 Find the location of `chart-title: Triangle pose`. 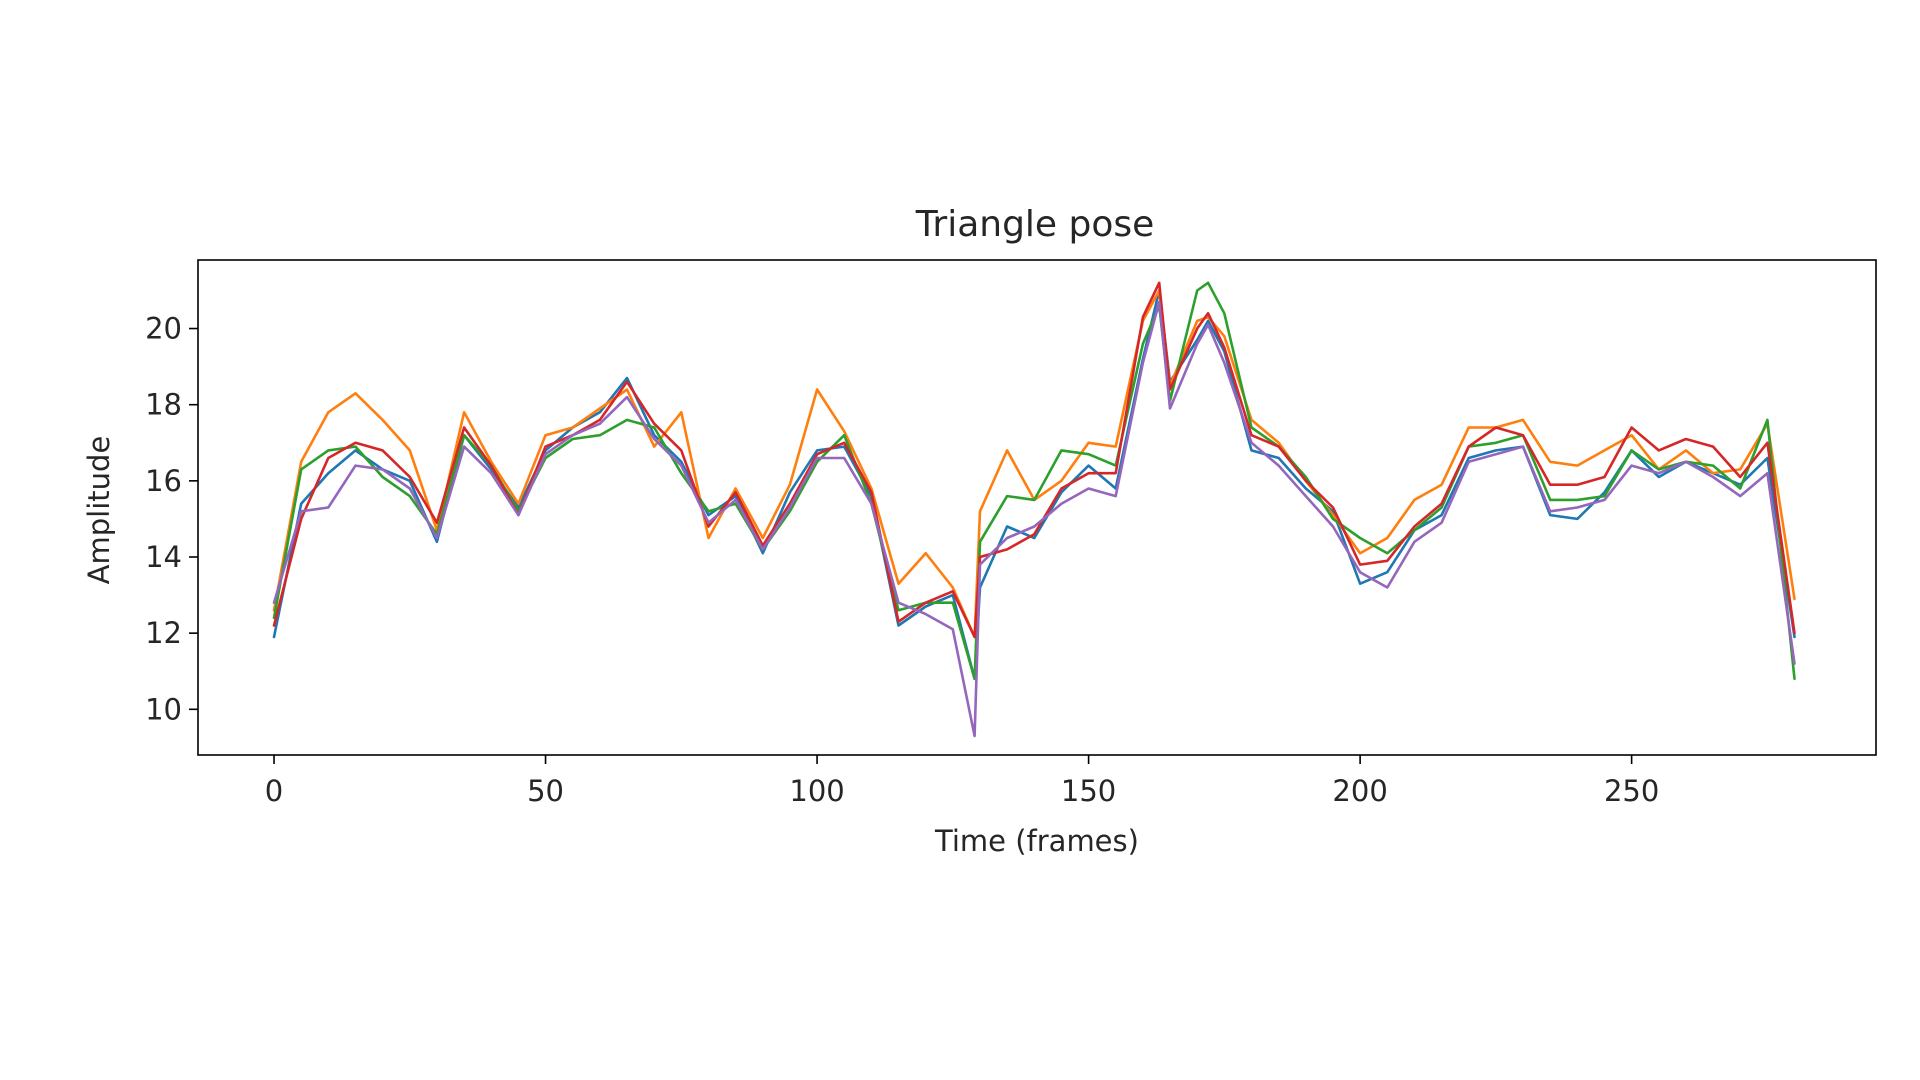

chart-title: Triangle pose is located at coordinates (1035, 224).